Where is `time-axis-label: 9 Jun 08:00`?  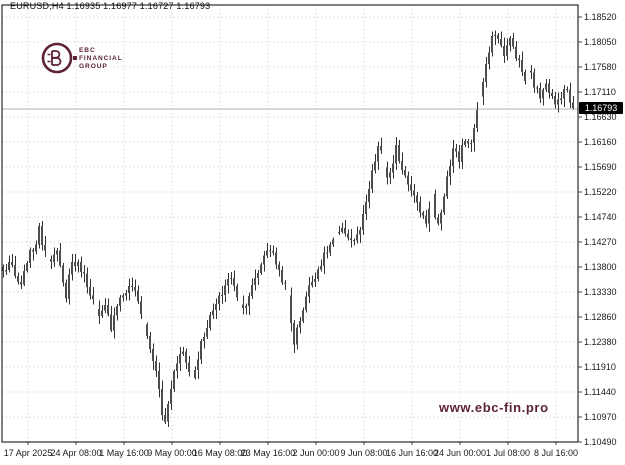
time-axis-label: 9 Jun 08:00 is located at coordinates (364, 453).